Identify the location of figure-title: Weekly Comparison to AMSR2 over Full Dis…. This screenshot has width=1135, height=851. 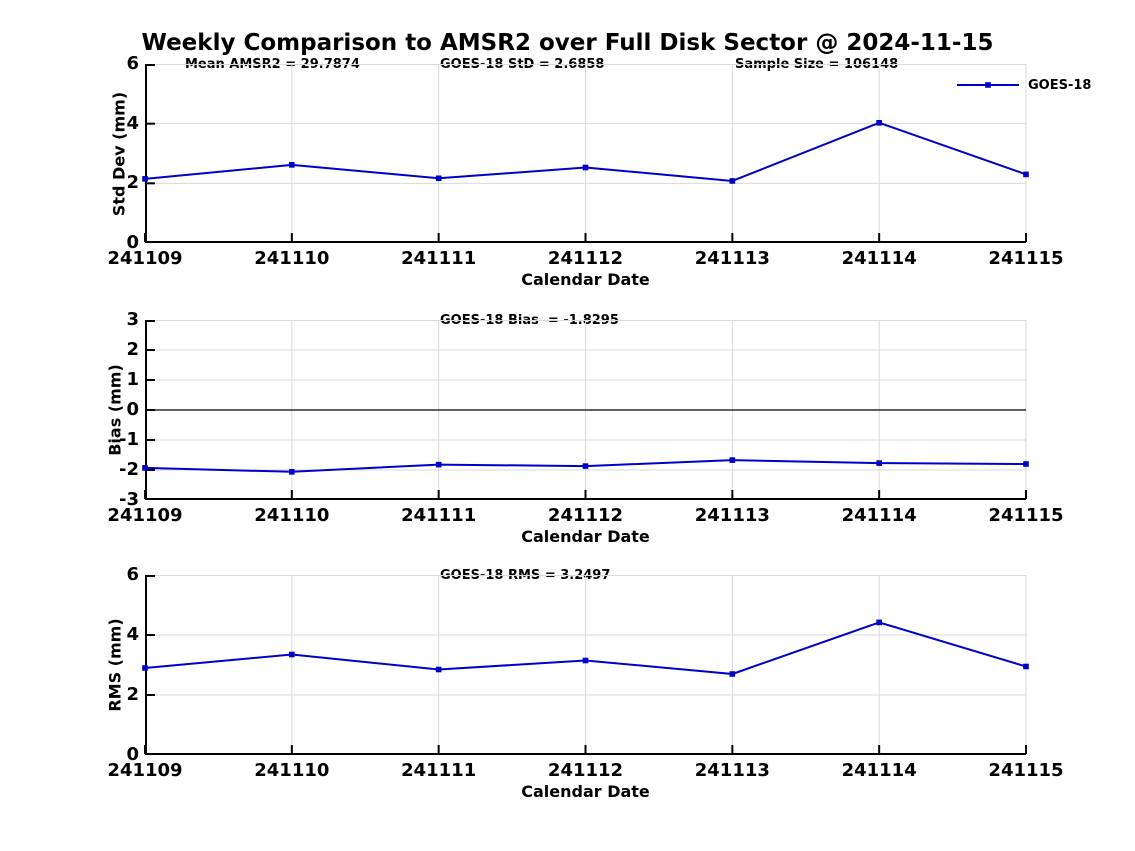
(567, 43).